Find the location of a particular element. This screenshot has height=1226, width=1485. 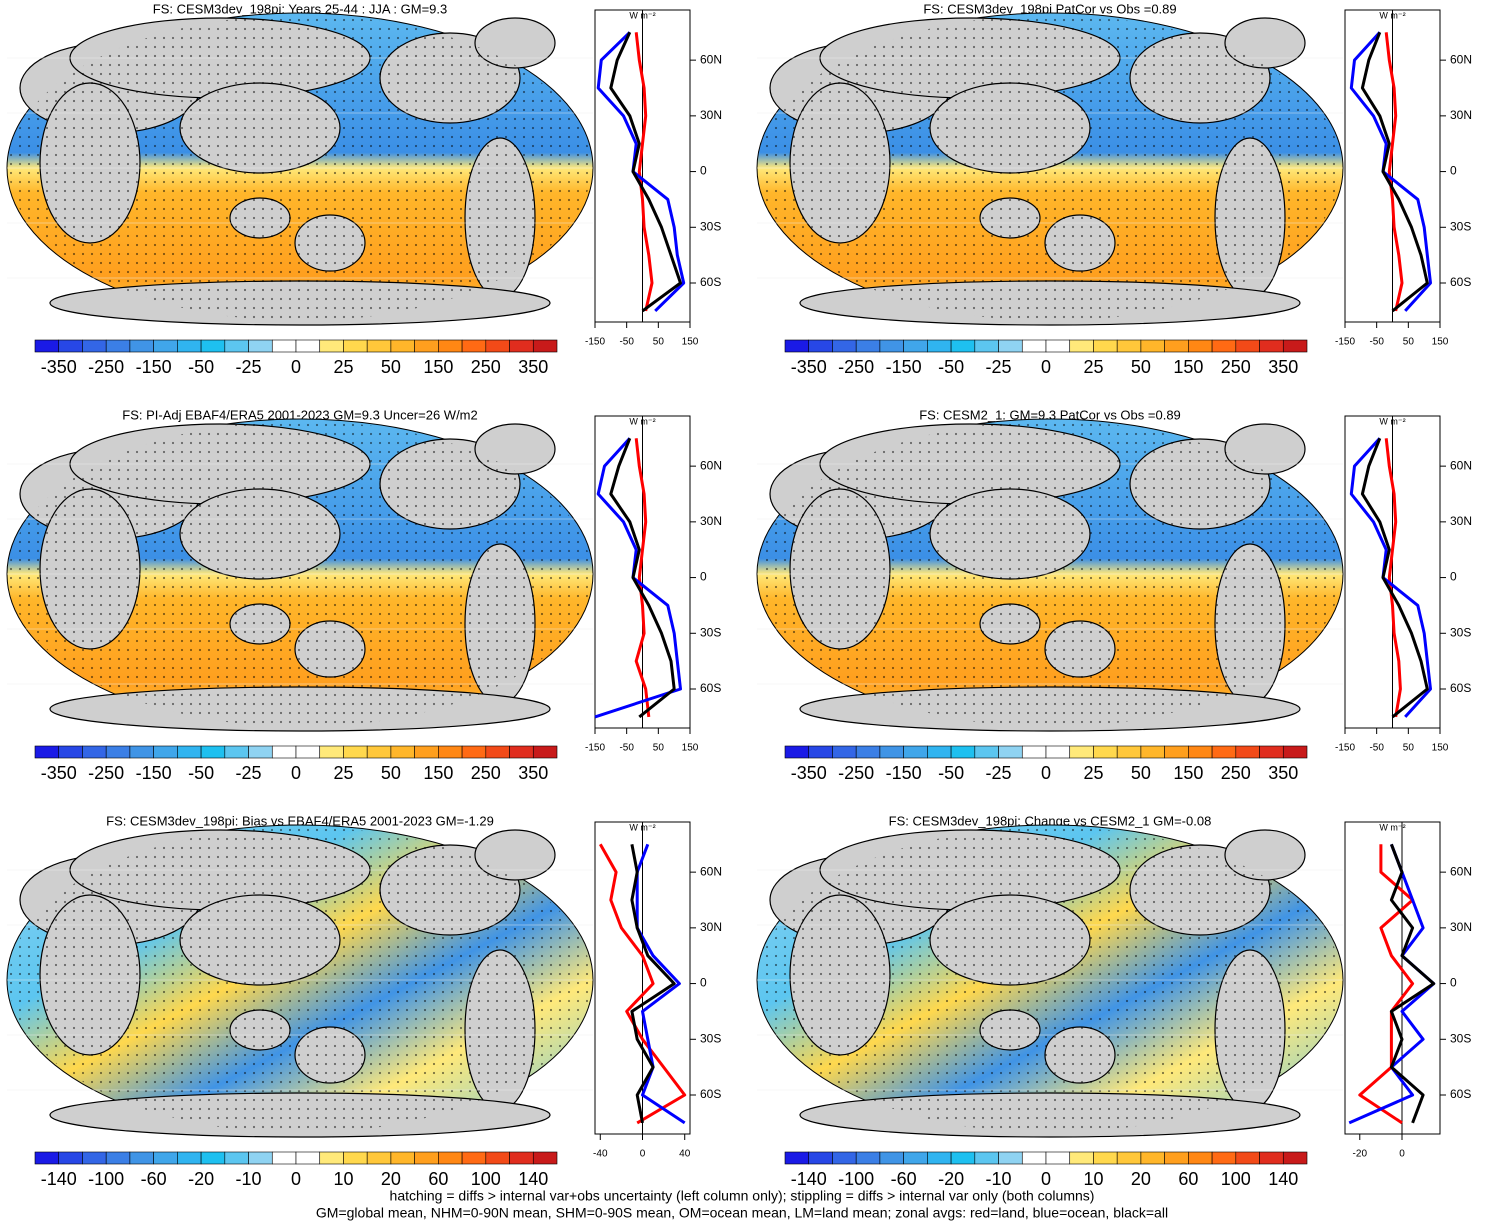

colorbar-label: -25 is located at coordinates (249, 367).